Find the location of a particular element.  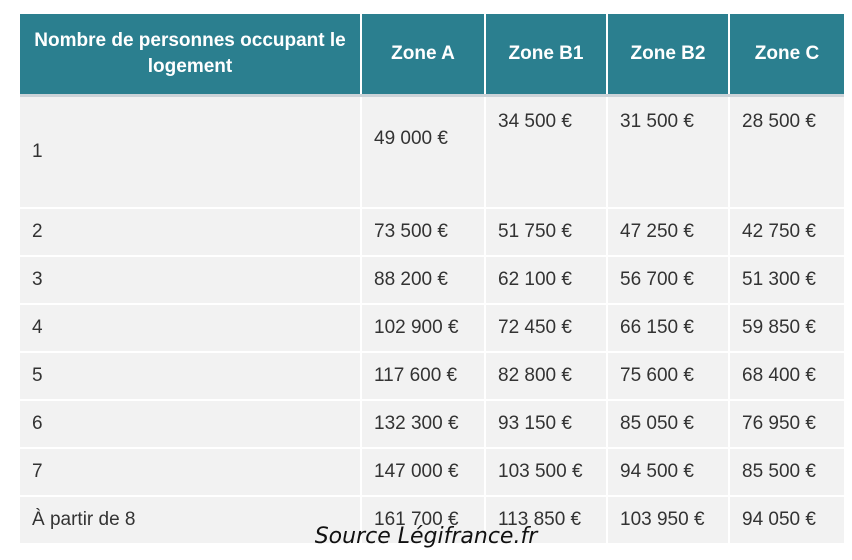

source-caption: Source Légifrance.fr is located at coordinates (426, 536).